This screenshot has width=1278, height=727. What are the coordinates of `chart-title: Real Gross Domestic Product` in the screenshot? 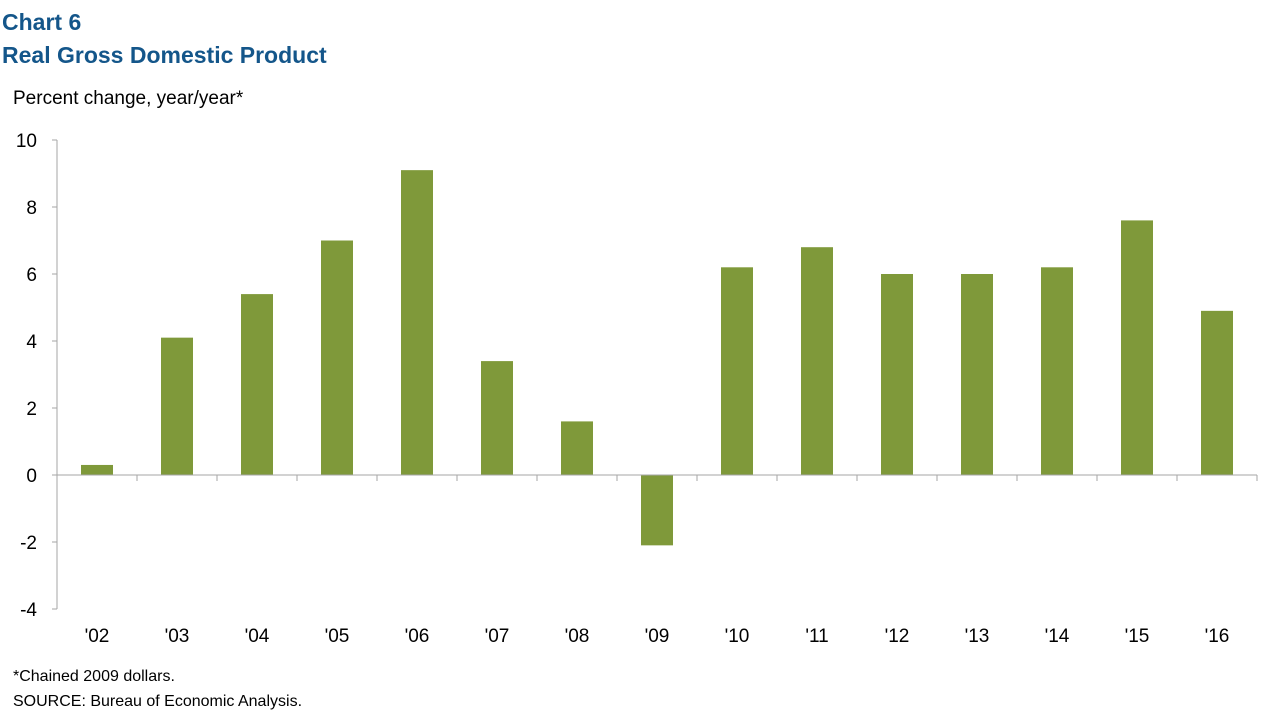 It's located at (164, 55).